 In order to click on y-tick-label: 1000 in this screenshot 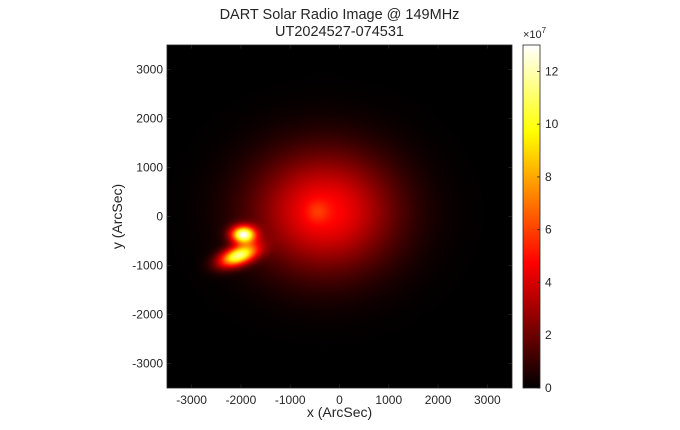, I will do `click(149, 168)`.